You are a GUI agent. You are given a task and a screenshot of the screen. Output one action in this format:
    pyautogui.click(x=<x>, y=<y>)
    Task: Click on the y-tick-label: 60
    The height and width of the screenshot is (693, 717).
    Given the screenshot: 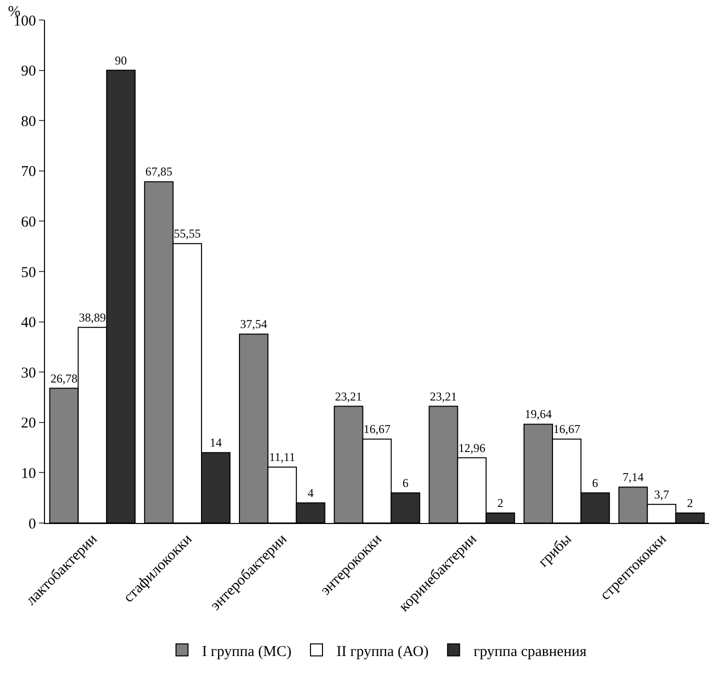 What is the action you would take?
    pyautogui.click(x=28, y=222)
    